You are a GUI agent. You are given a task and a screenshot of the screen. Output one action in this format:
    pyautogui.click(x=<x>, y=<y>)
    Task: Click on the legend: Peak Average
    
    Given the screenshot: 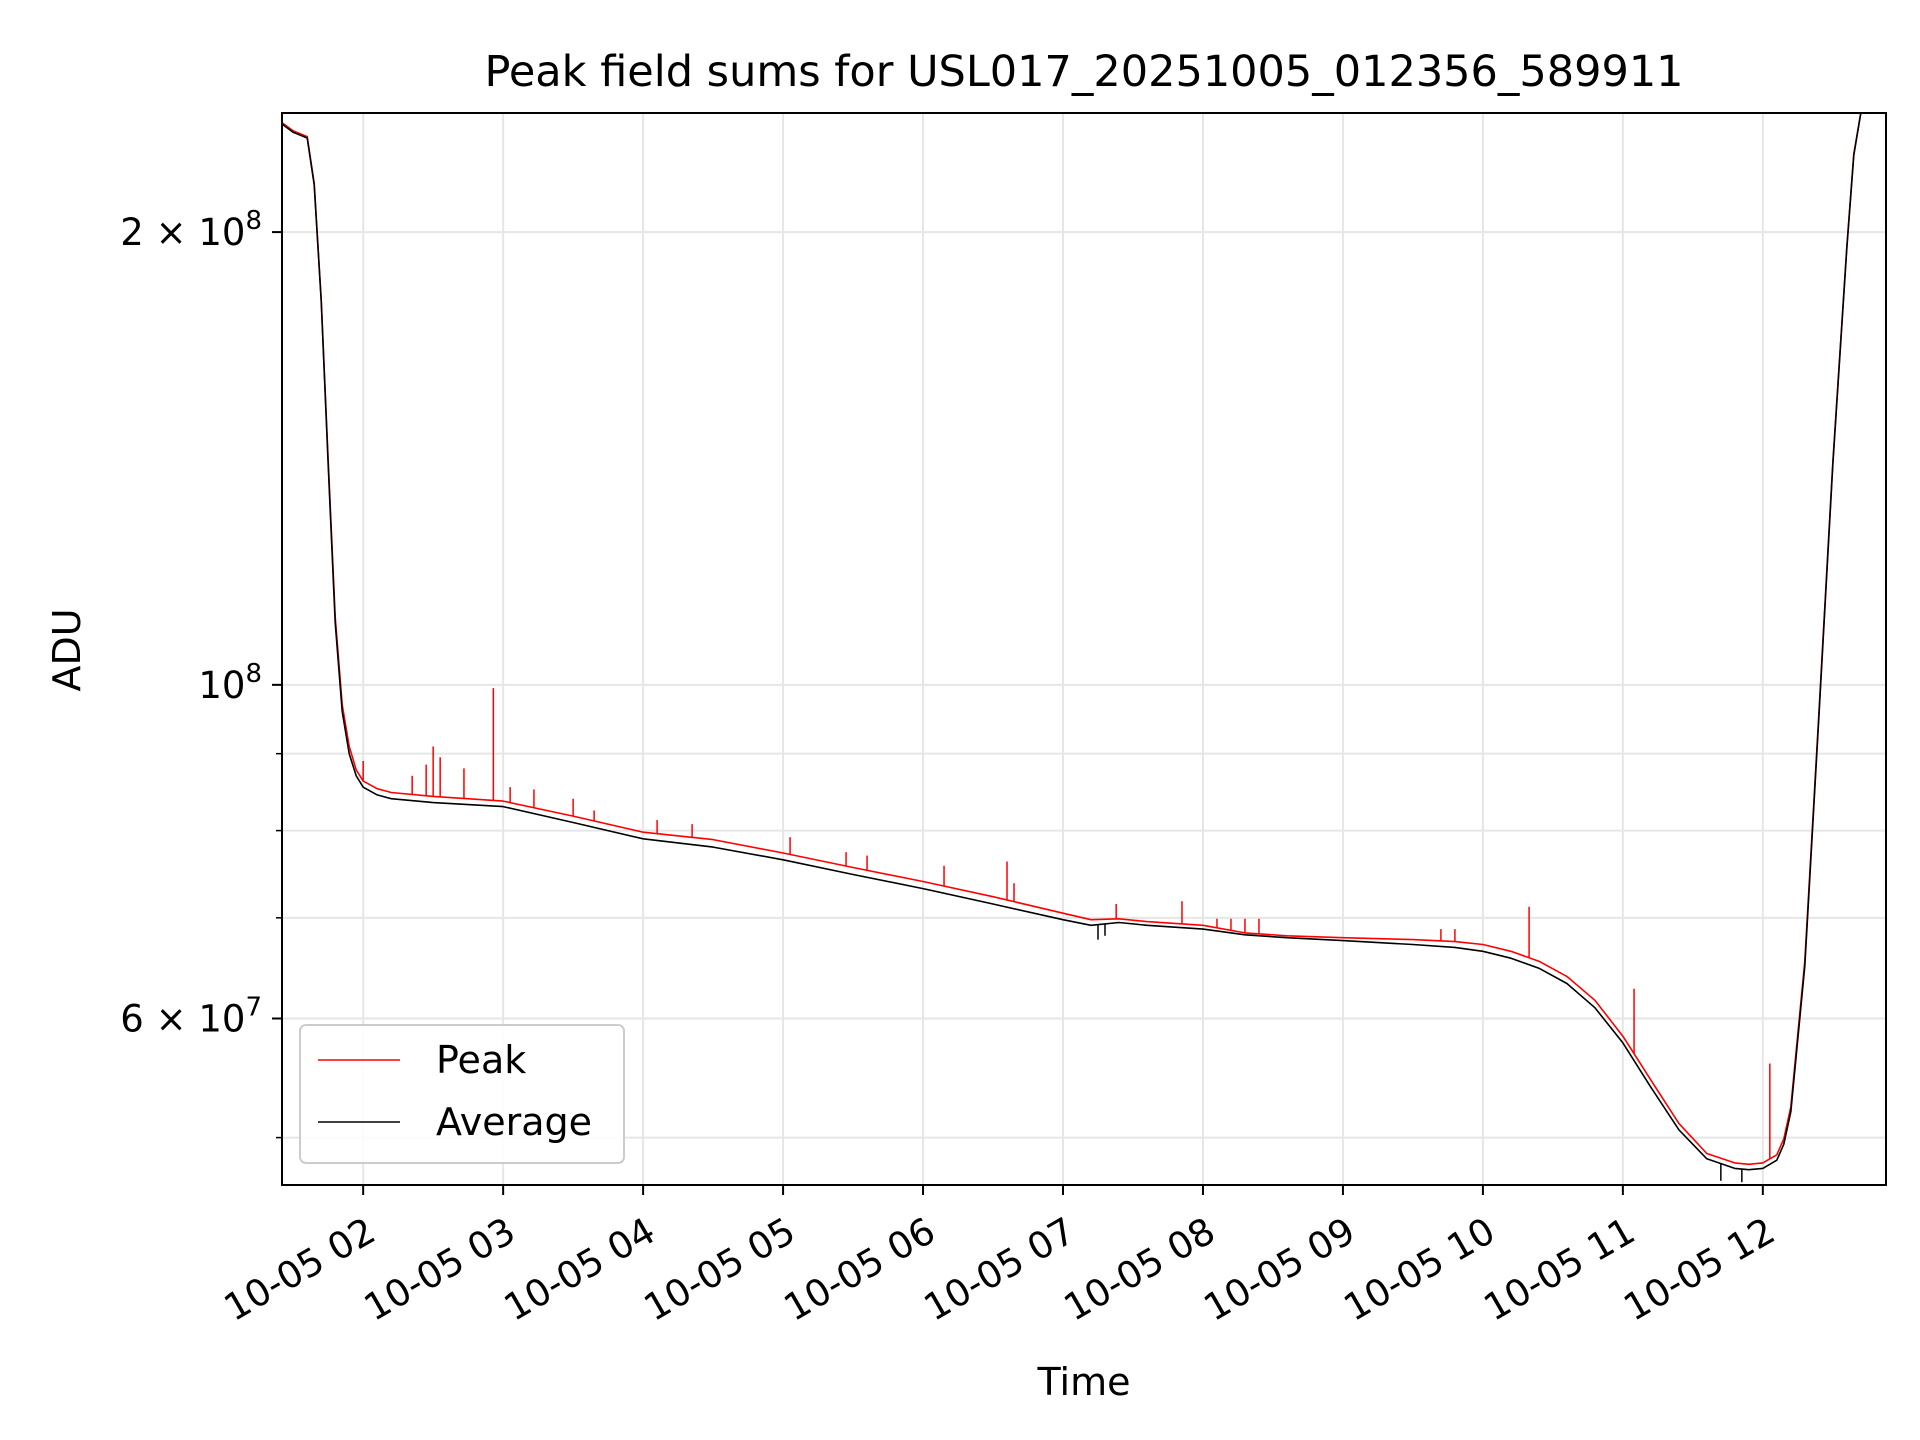 What is the action you would take?
    pyautogui.click(x=462, y=1094)
    